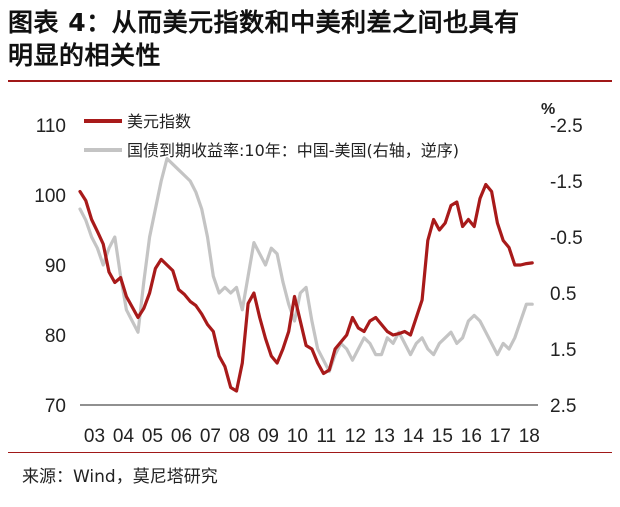  I want to click on left-axis: 110 100 90 80 70, so click(50, 266).